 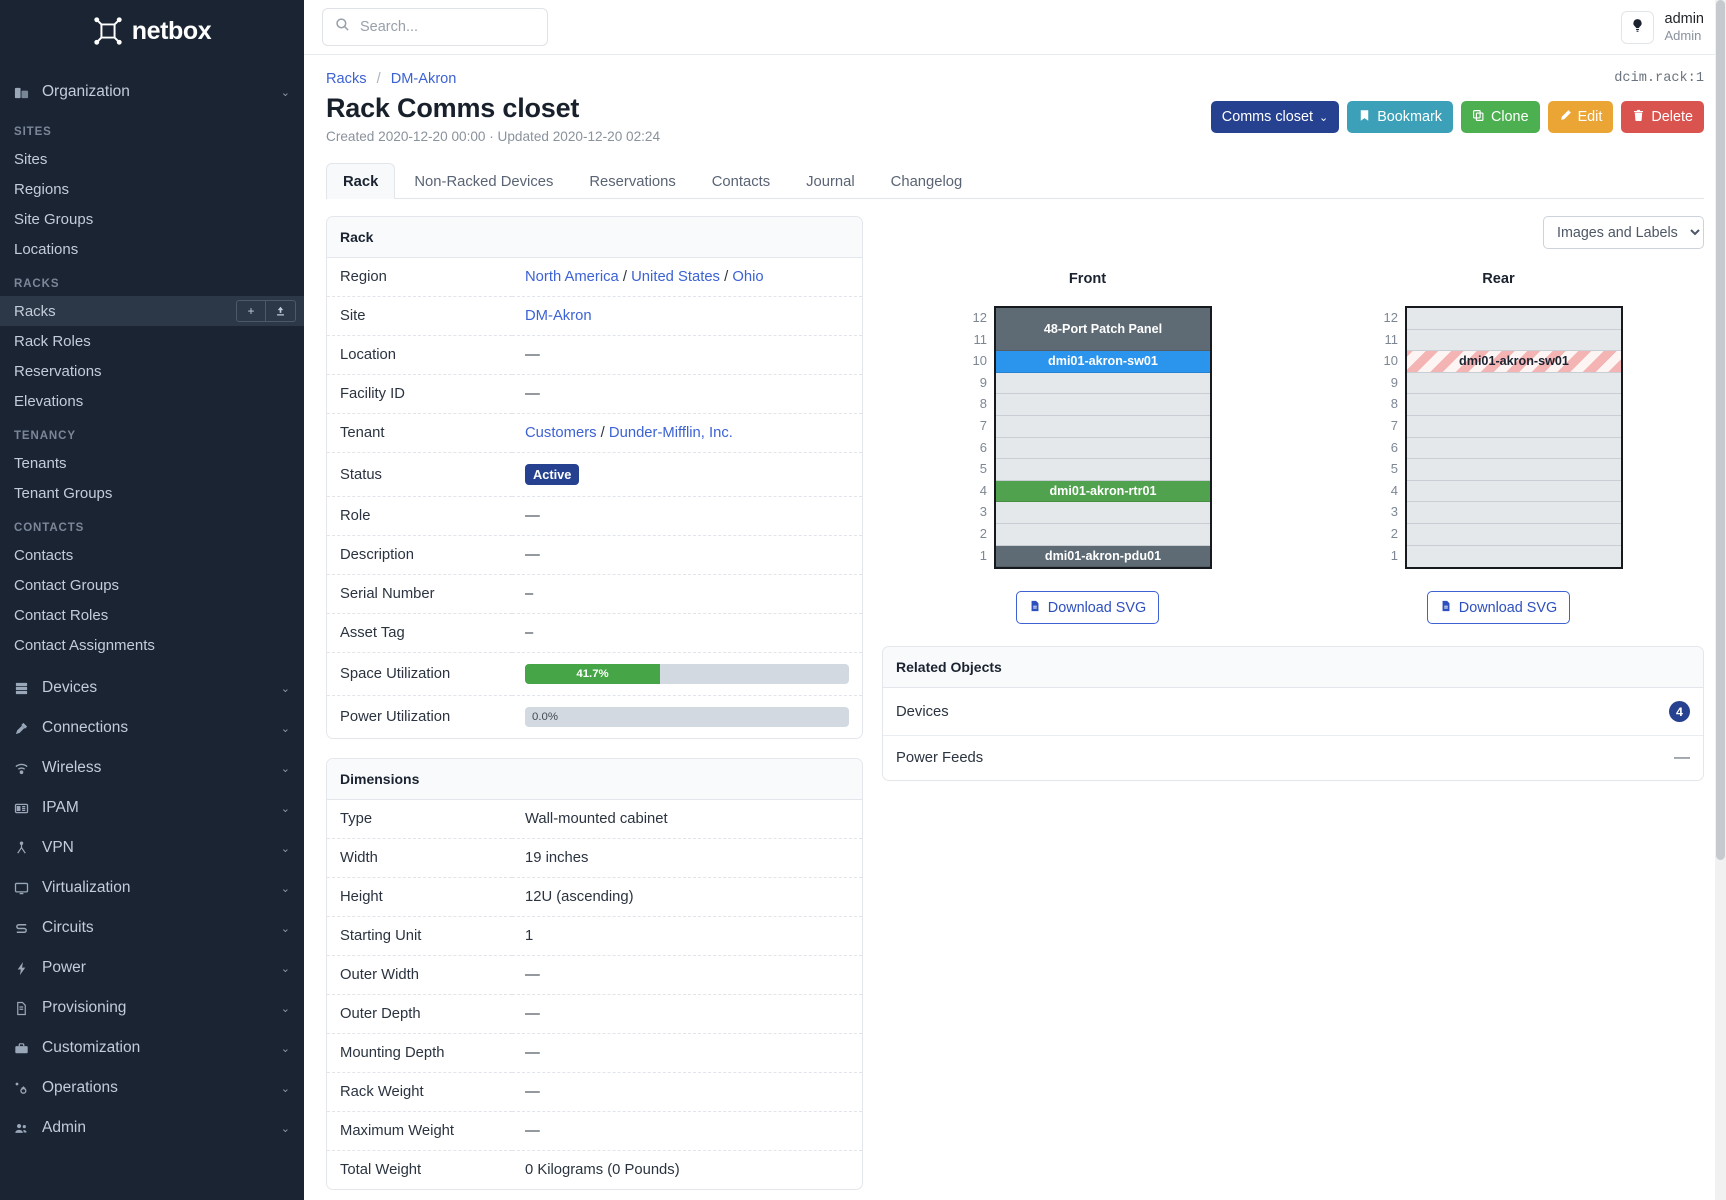 I want to click on edit-button: Edit, so click(x=1580, y=117).